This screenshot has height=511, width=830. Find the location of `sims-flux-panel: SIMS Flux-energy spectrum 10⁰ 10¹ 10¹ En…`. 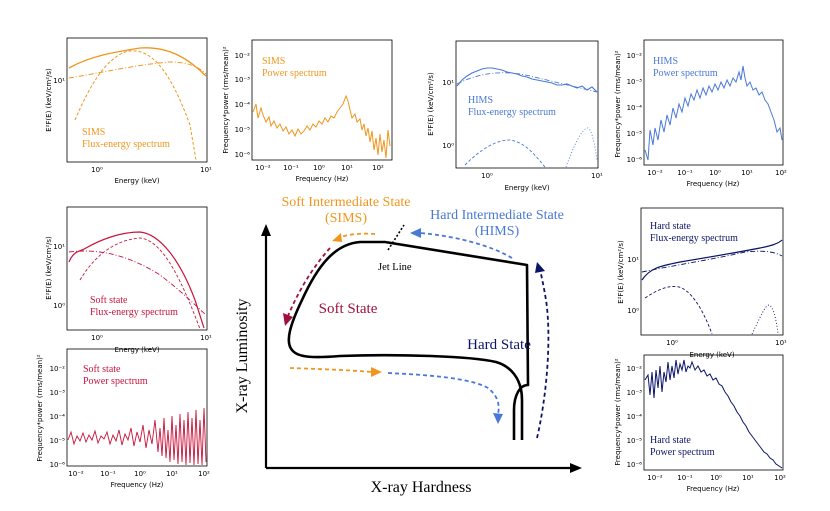

sims-flux-panel: SIMS Flux-energy spectrum 10⁰ 10¹ 10¹ En… is located at coordinates (128, 111).